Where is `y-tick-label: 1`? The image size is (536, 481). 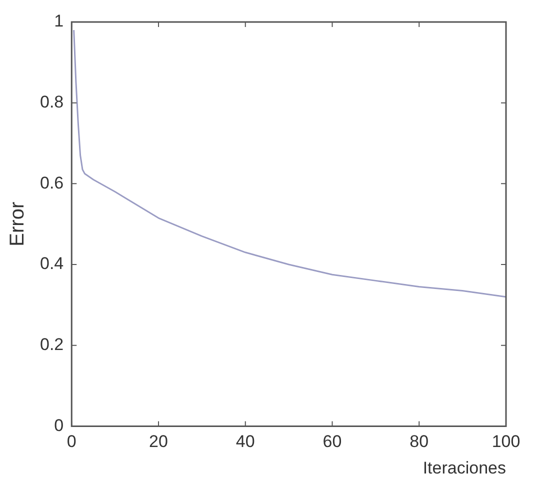 y-tick-label: 1 is located at coordinates (59, 21).